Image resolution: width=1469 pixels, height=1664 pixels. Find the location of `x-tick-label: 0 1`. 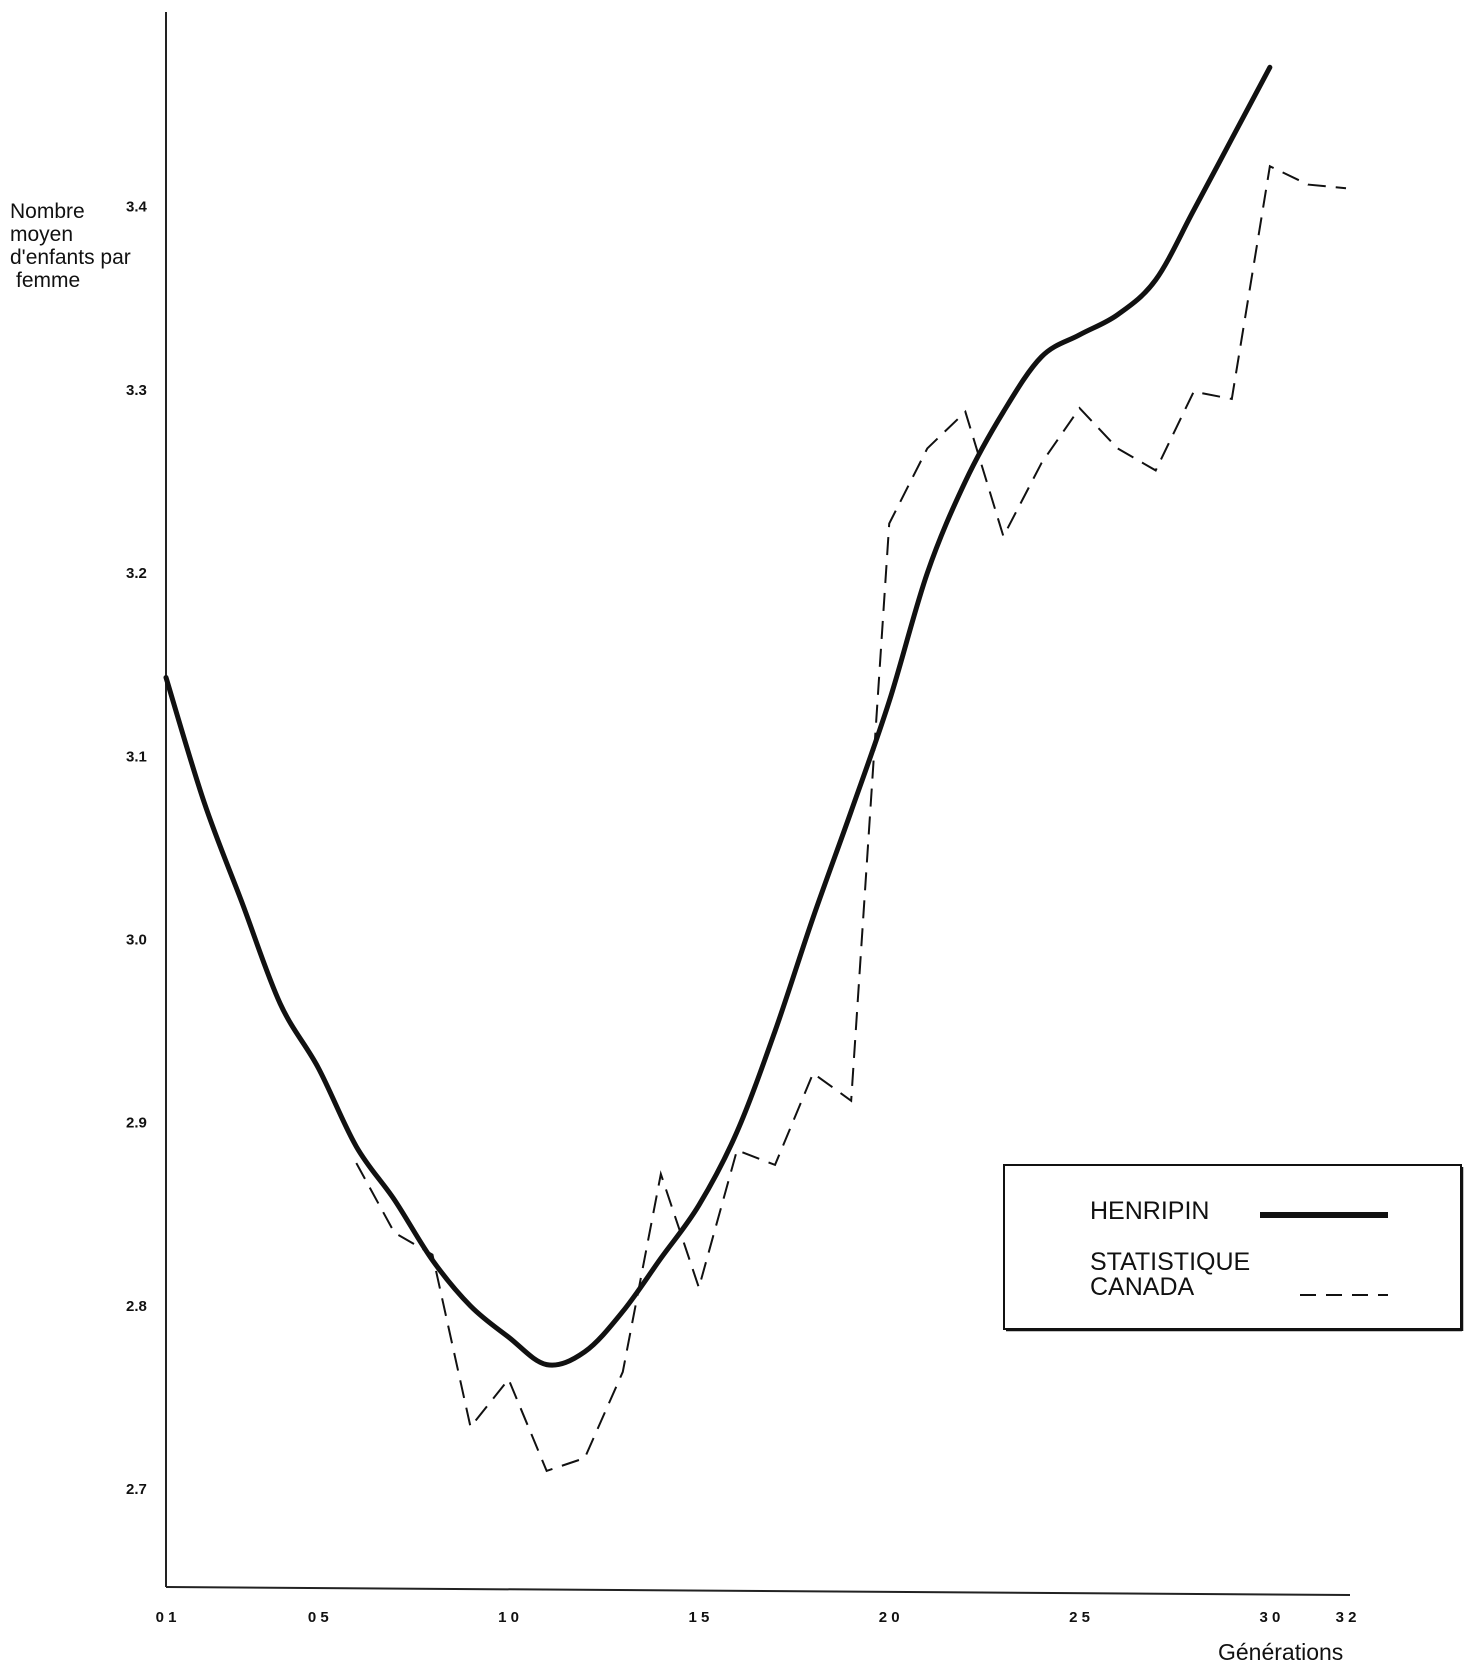

x-tick-label: 0 1 is located at coordinates (166, 1617).